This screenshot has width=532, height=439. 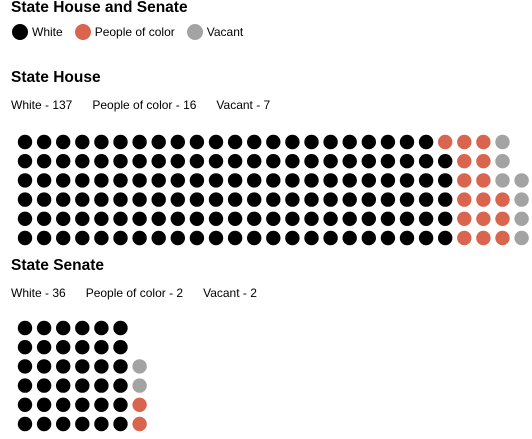 I want to click on legend-title: State House and Senate, so click(x=99, y=8).